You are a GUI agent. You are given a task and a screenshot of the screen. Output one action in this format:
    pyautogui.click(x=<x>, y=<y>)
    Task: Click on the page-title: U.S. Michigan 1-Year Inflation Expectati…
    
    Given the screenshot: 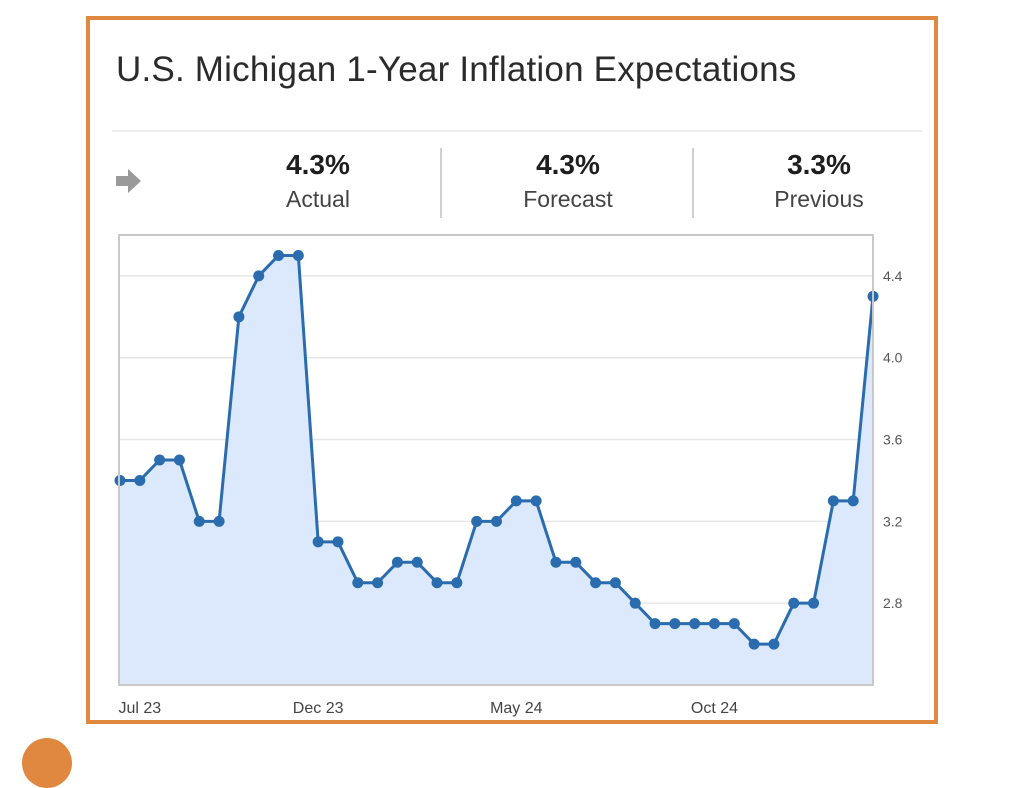 What is the action you would take?
    pyautogui.click(x=456, y=69)
    